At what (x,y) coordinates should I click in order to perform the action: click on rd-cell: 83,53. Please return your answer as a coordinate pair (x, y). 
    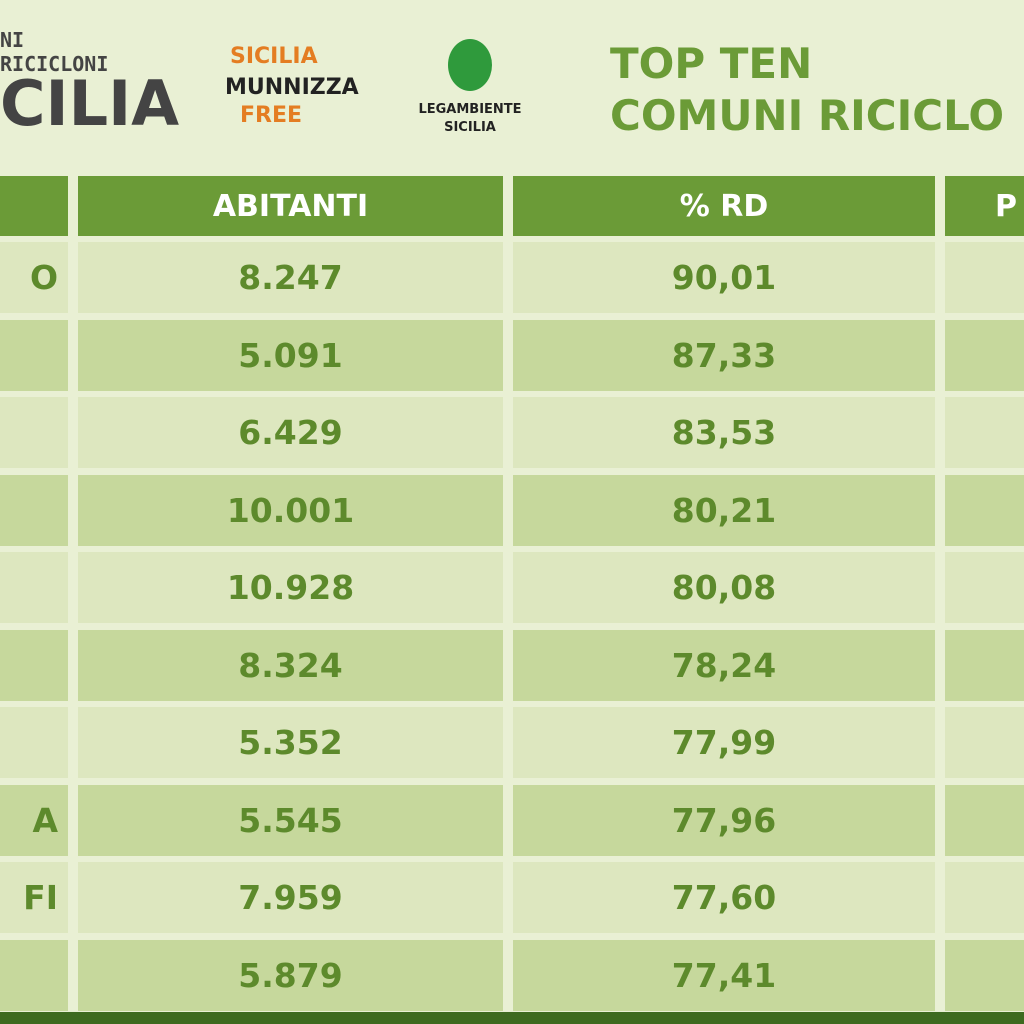
    Looking at the image, I should click on (724, 432).